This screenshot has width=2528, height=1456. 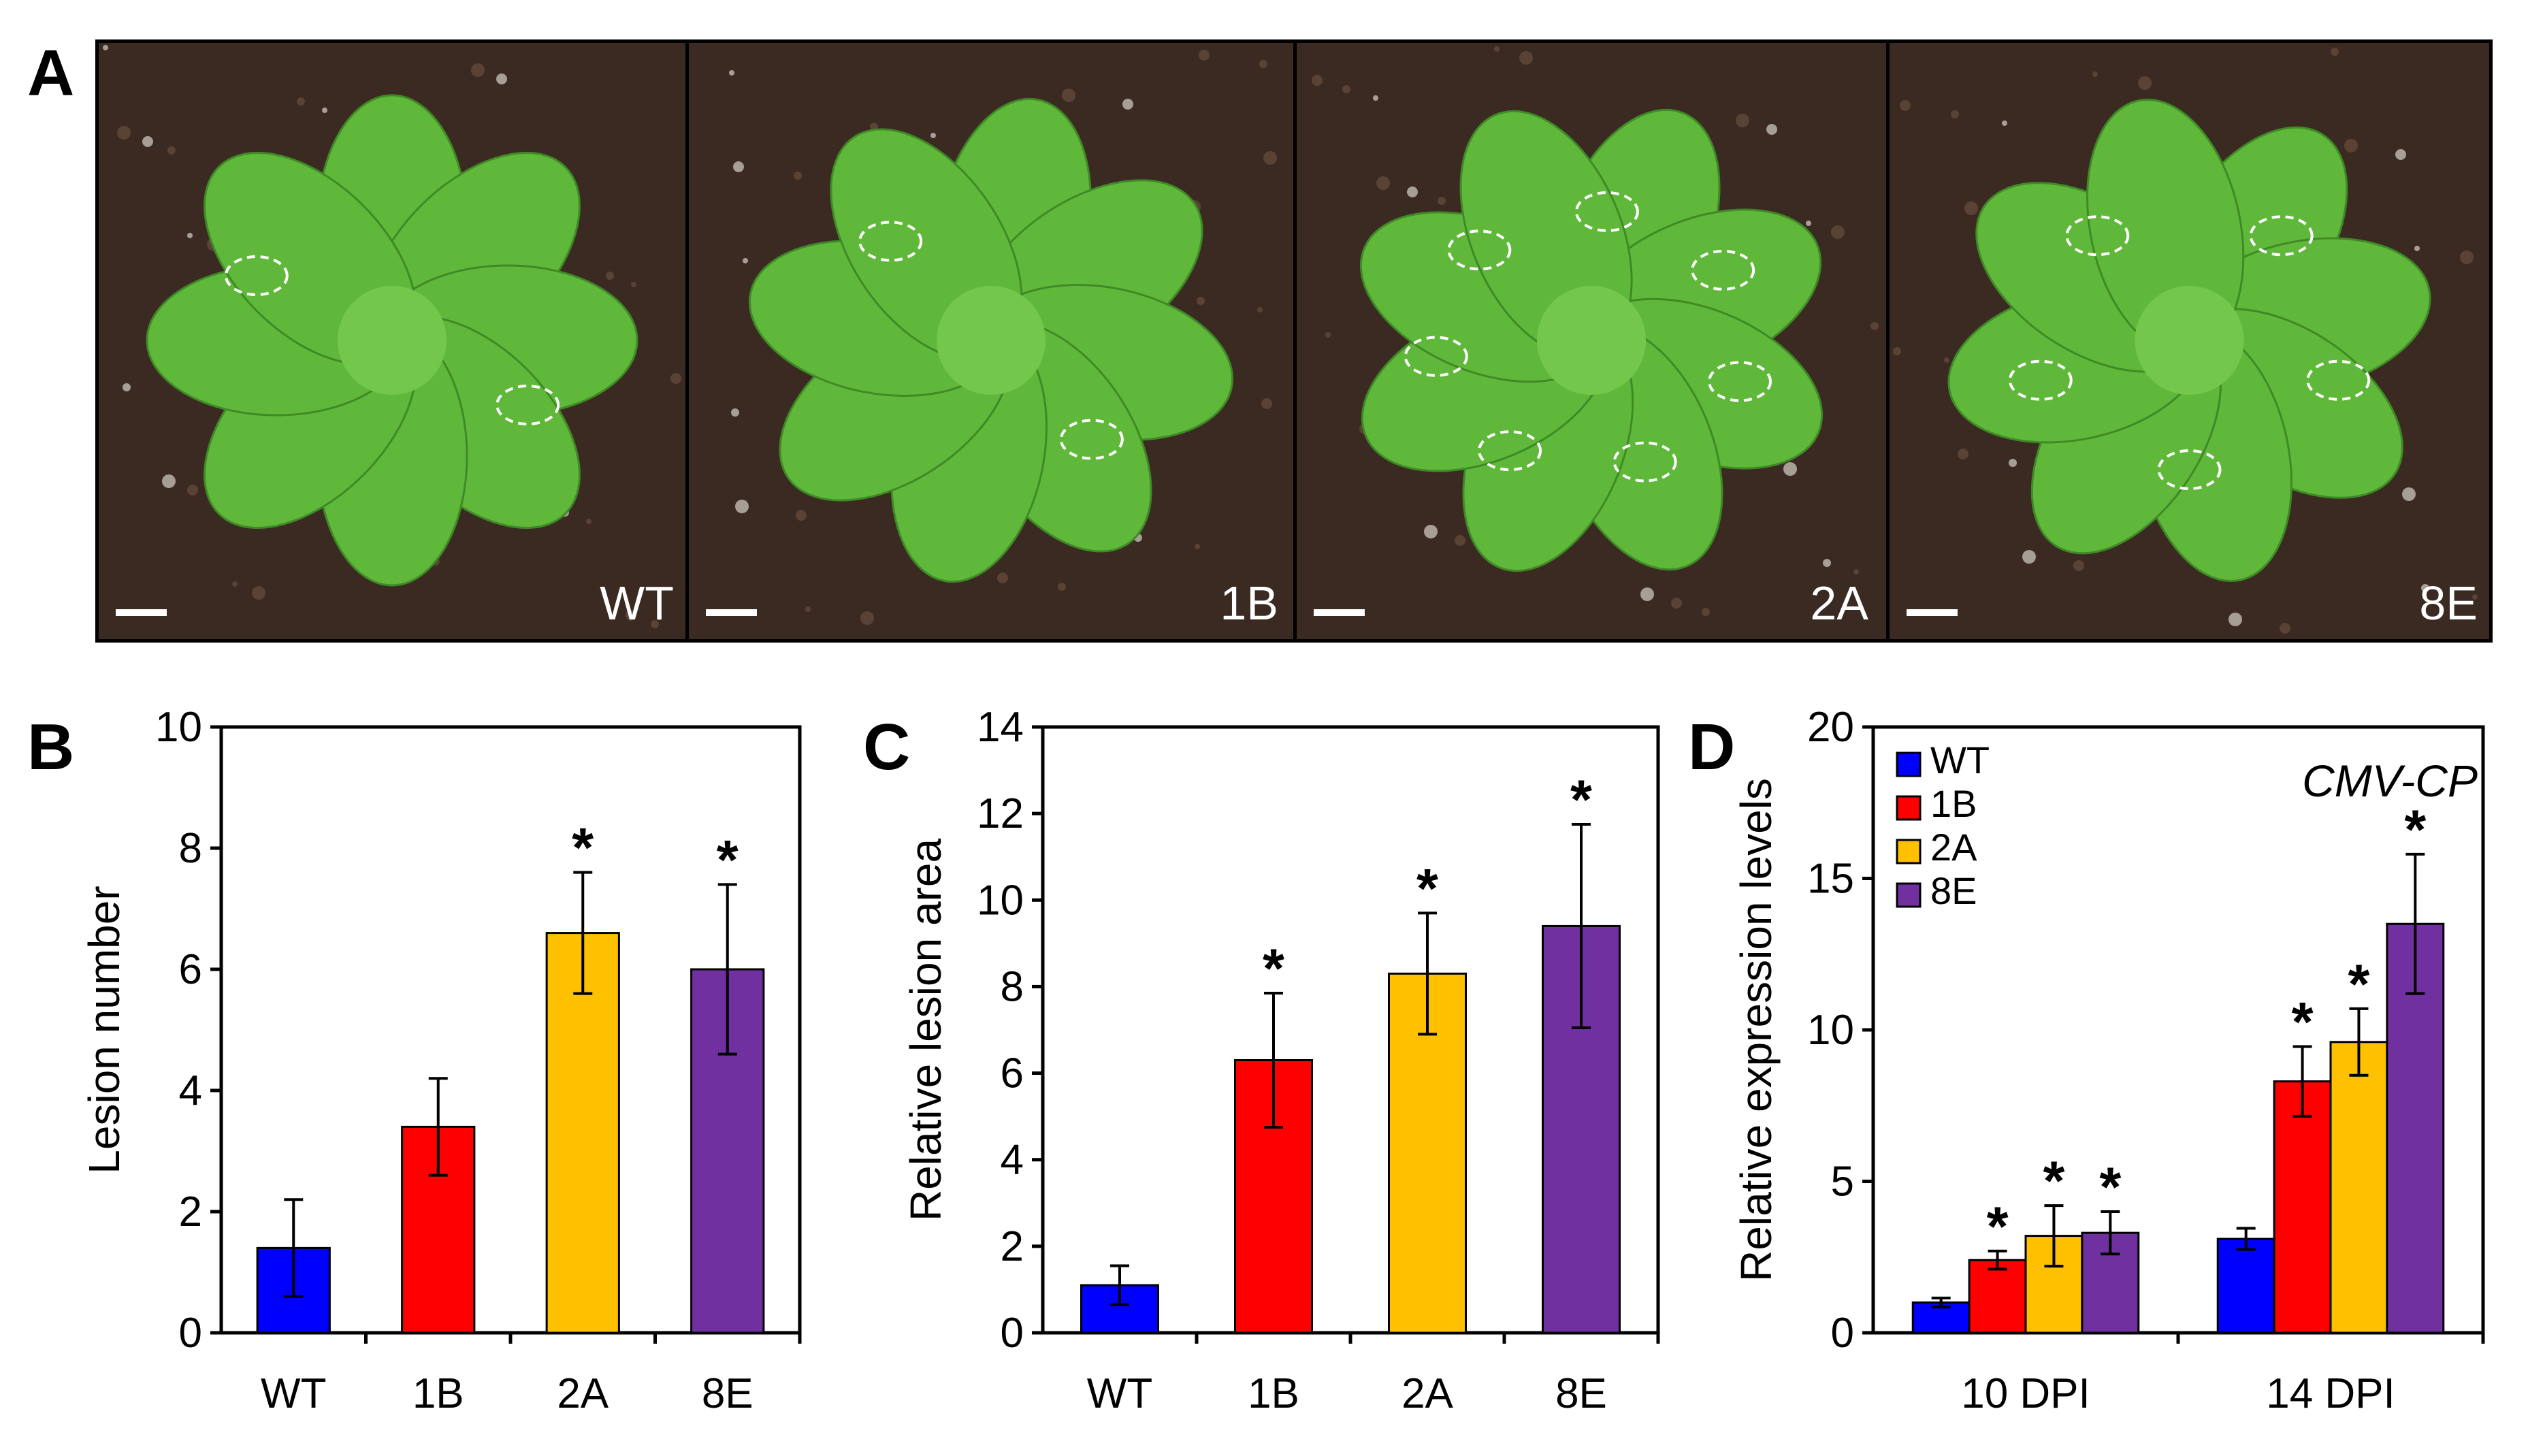 What do you see at coordinates (925, 1030) in the screenshot?
I see `y-axis-title: Relative lesion area` at bounding box center [925, 1030].